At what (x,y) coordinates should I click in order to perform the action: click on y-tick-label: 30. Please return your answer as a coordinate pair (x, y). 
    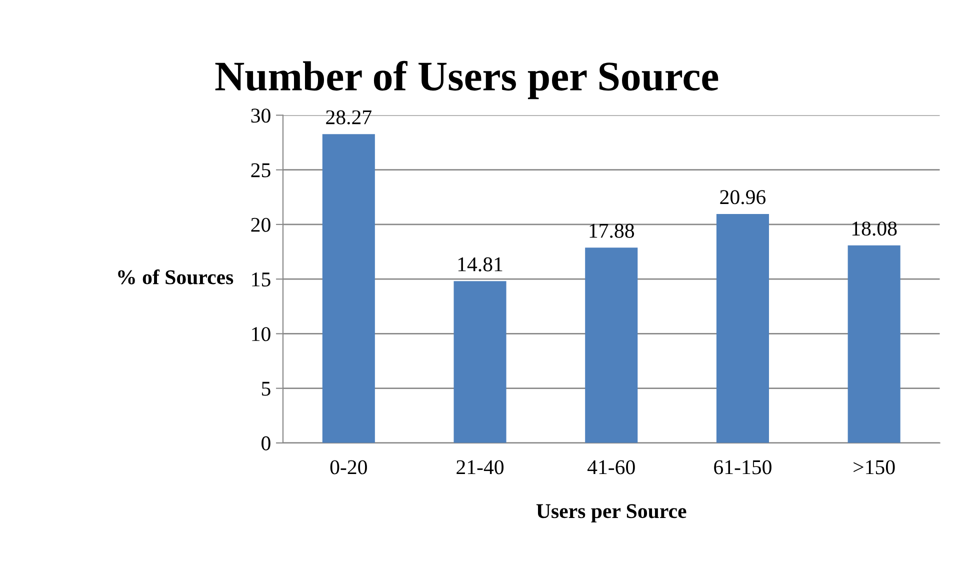
    Looking at the image, I should click on (260, 115).